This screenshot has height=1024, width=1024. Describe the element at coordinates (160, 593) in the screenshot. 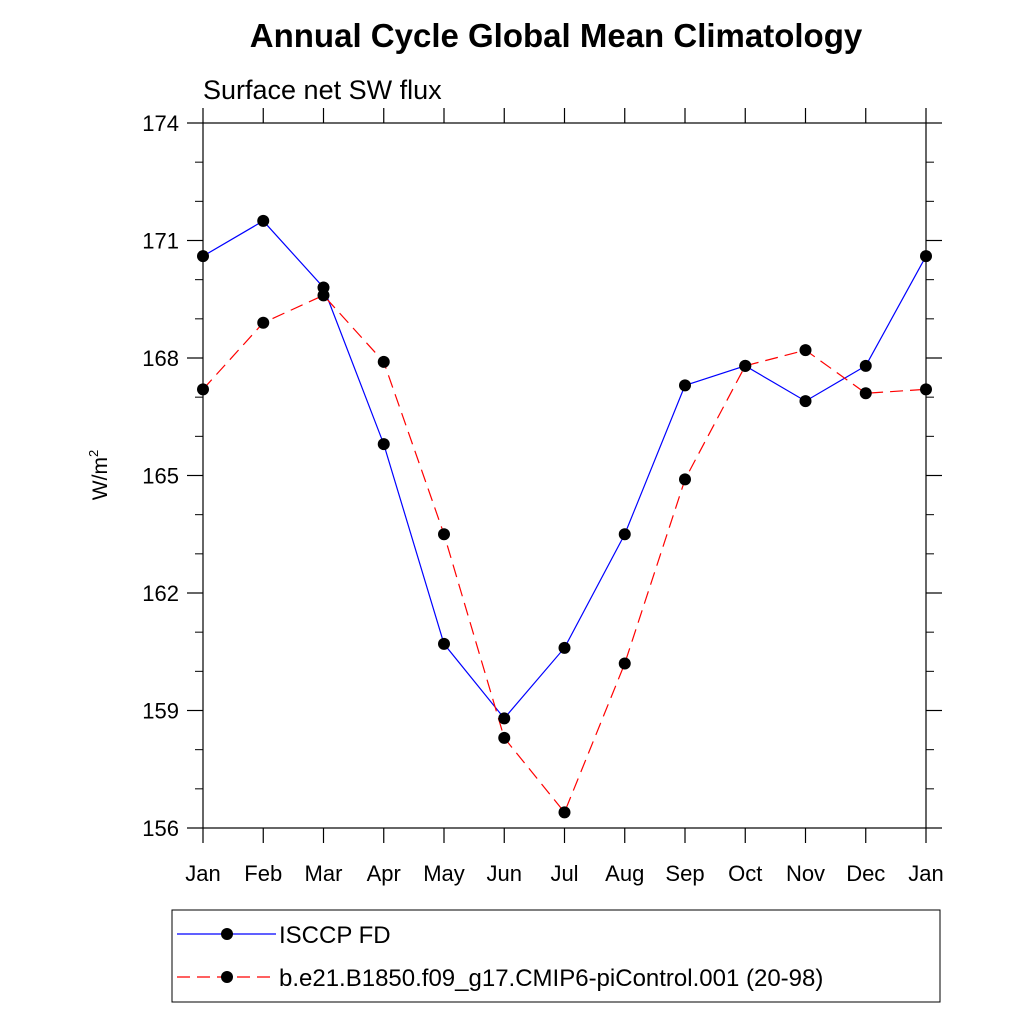

I see `y-tick-label: 162` at that location.